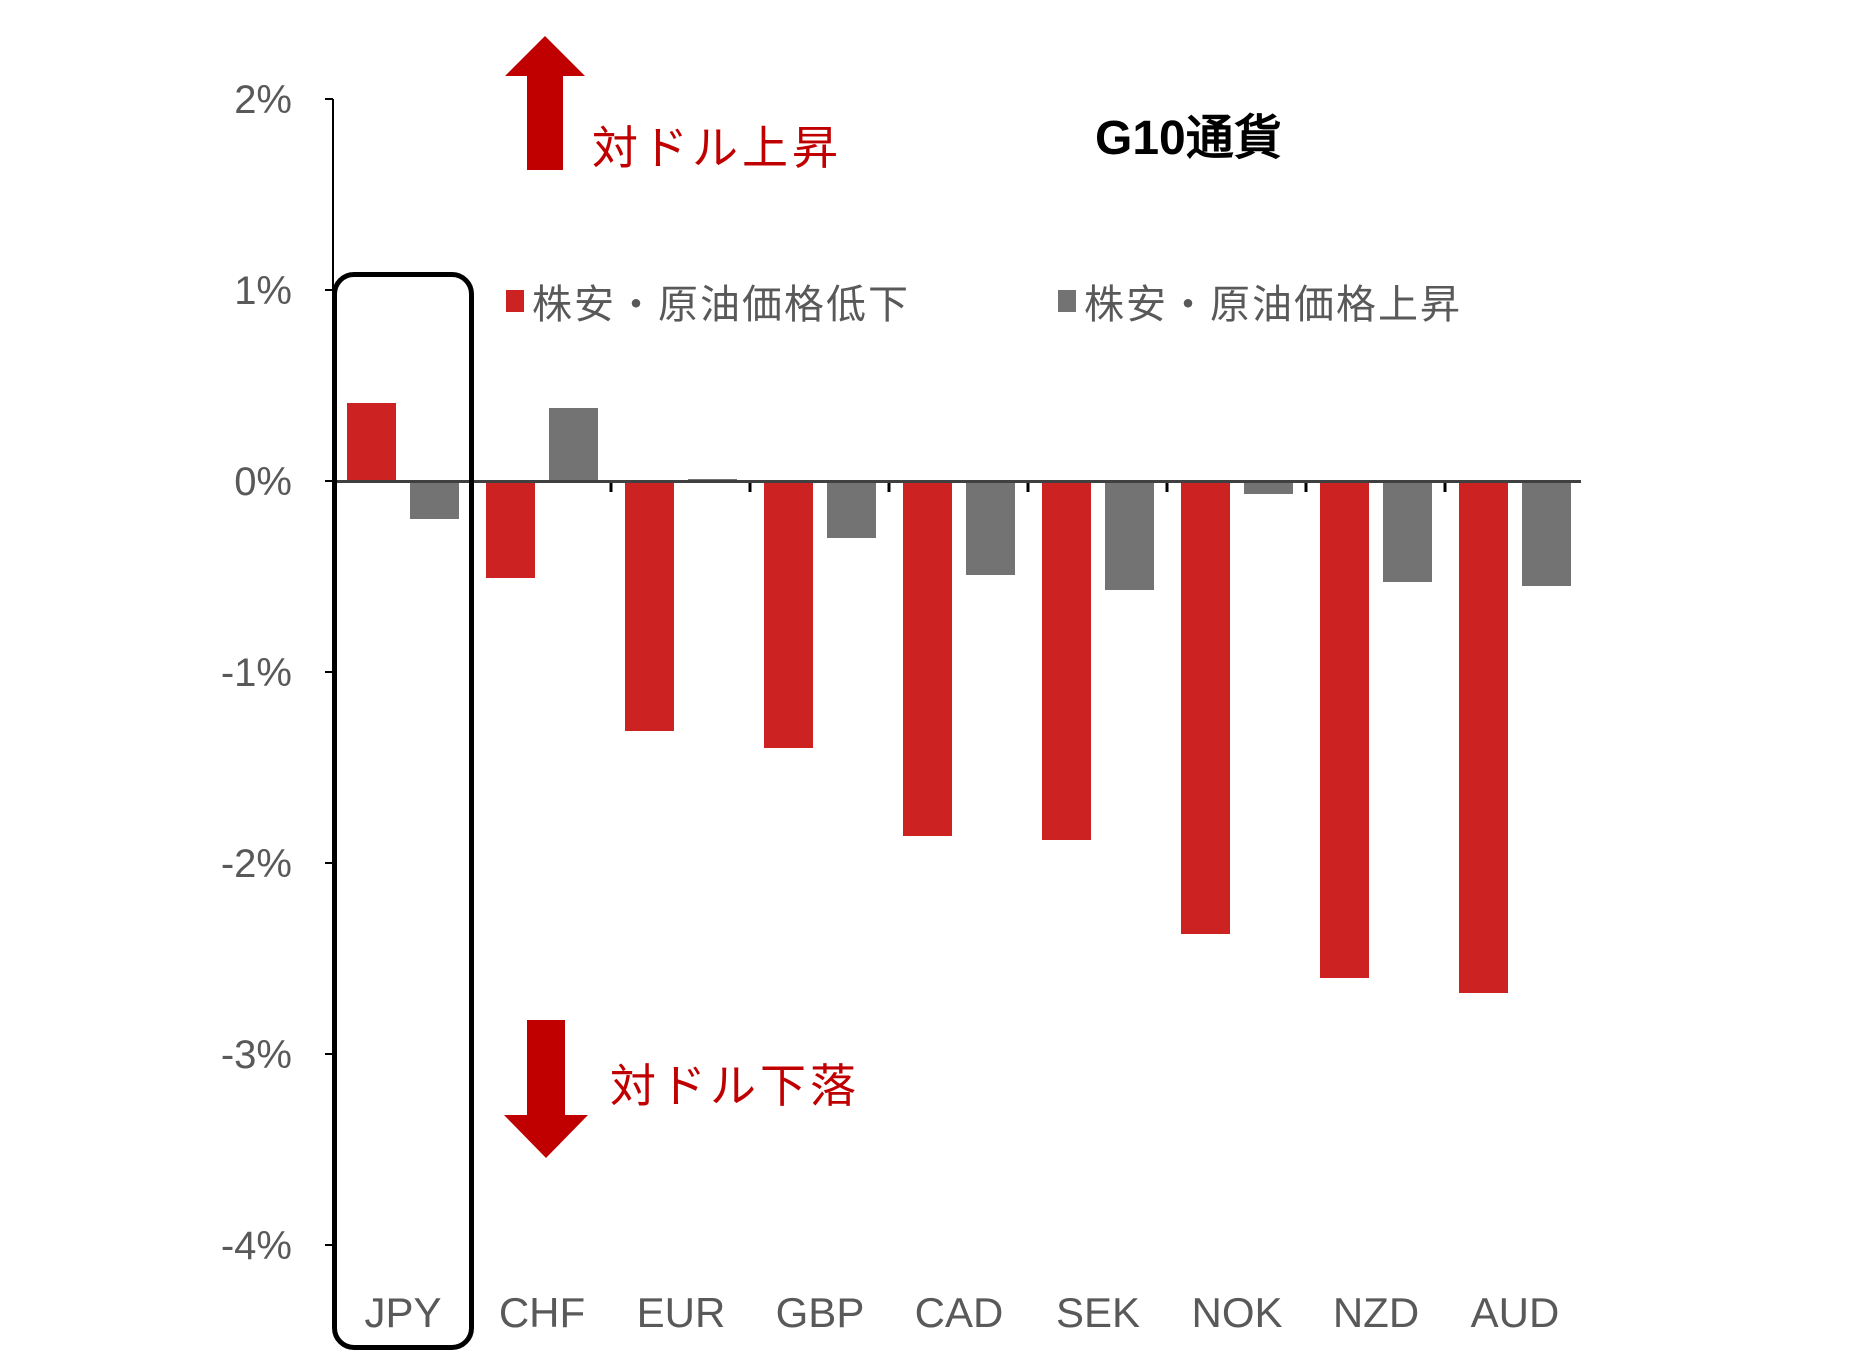 The height and width of the screenshot is (1371, 1850). I want to click on y-tick-label: -2%, so click(256, 864).